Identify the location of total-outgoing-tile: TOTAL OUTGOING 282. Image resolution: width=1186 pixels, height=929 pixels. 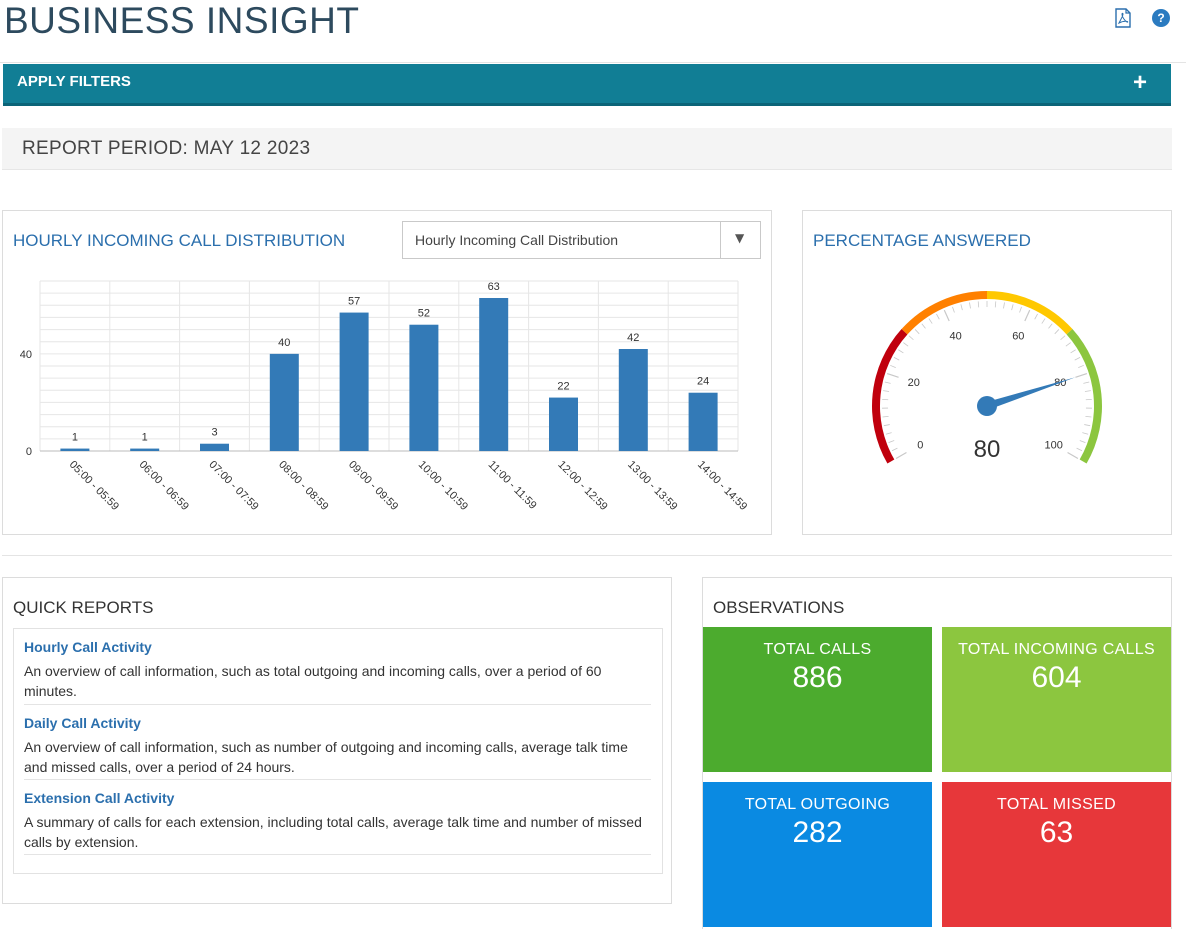
(817, 854).